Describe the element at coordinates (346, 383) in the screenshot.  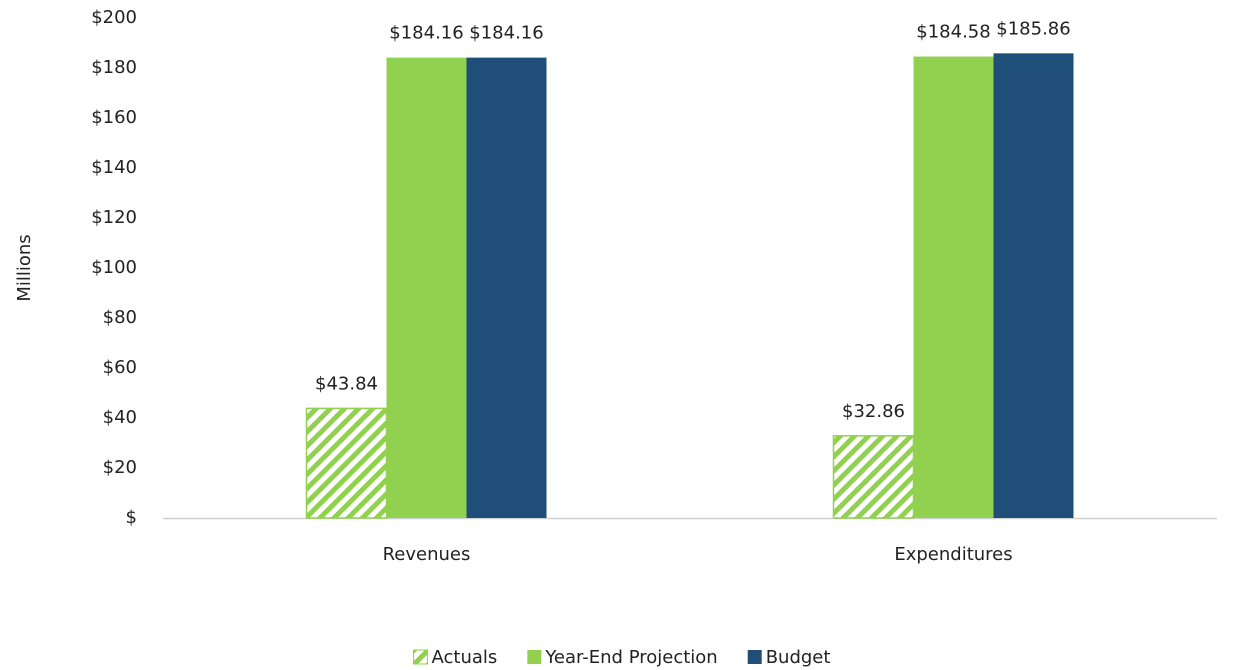
I see `value-label: $43.84` at that location.